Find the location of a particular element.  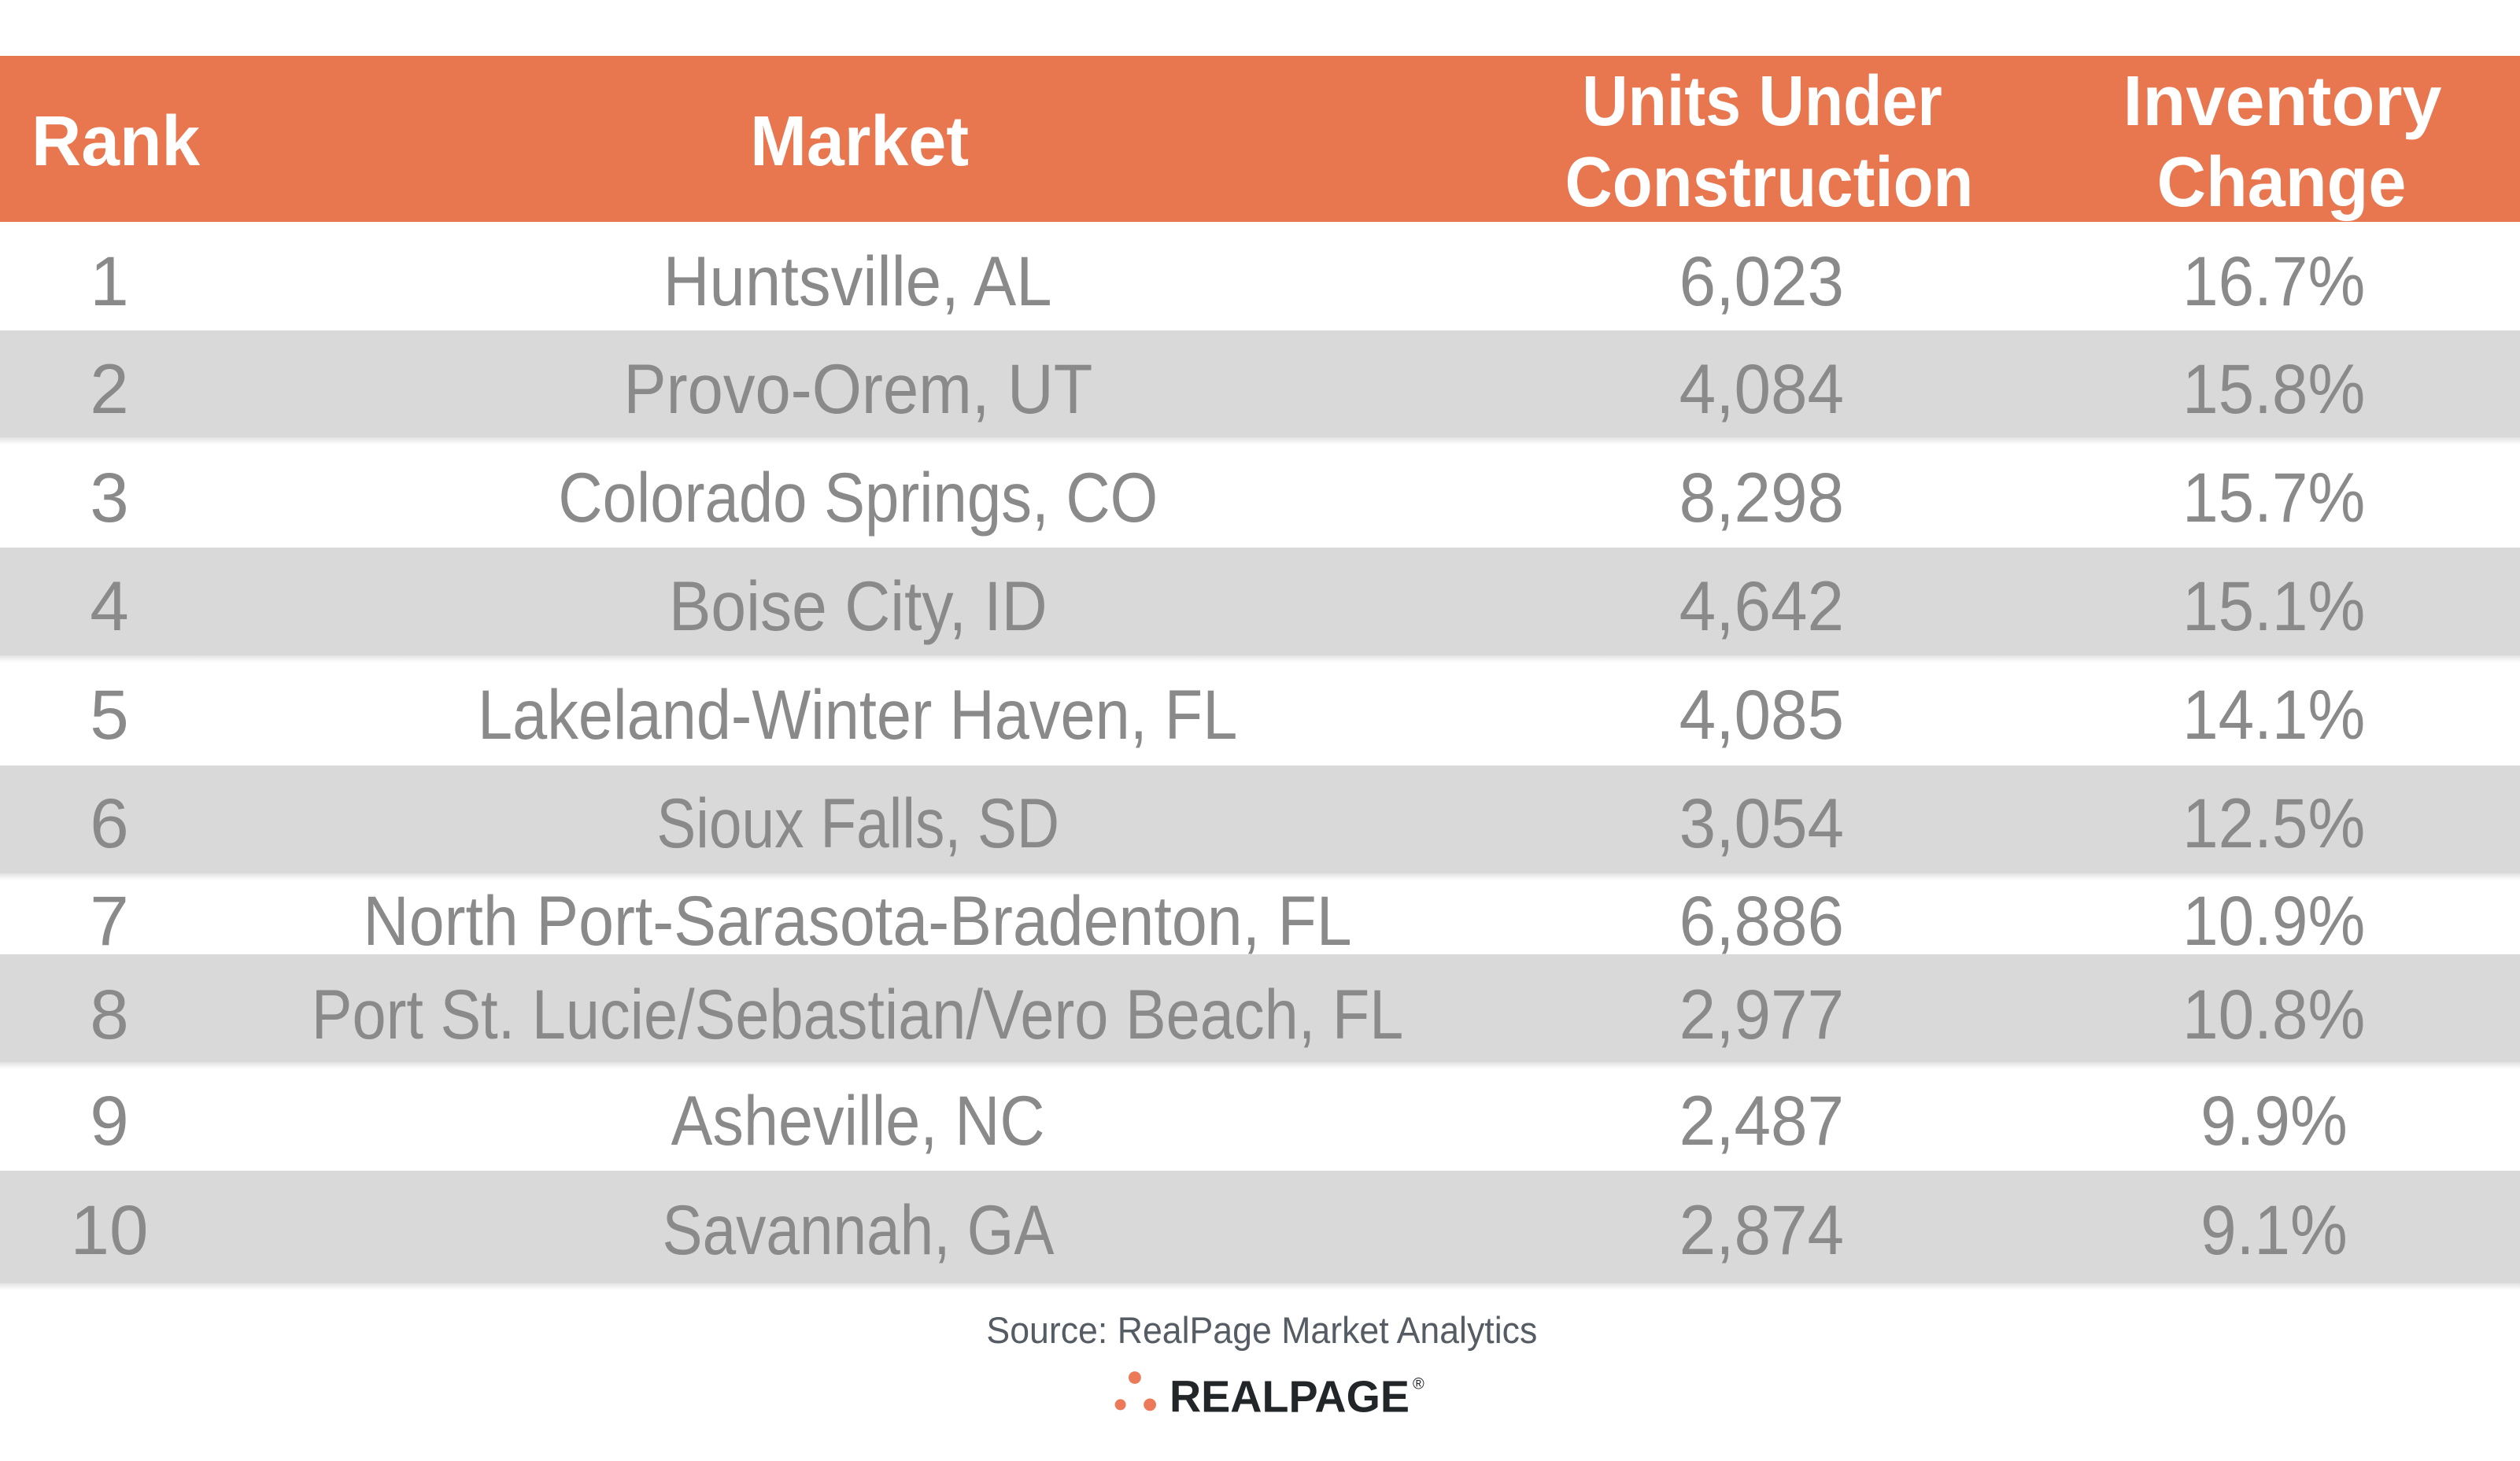

svg-text: REALPAGE is located at coordinates (1289, 1397).